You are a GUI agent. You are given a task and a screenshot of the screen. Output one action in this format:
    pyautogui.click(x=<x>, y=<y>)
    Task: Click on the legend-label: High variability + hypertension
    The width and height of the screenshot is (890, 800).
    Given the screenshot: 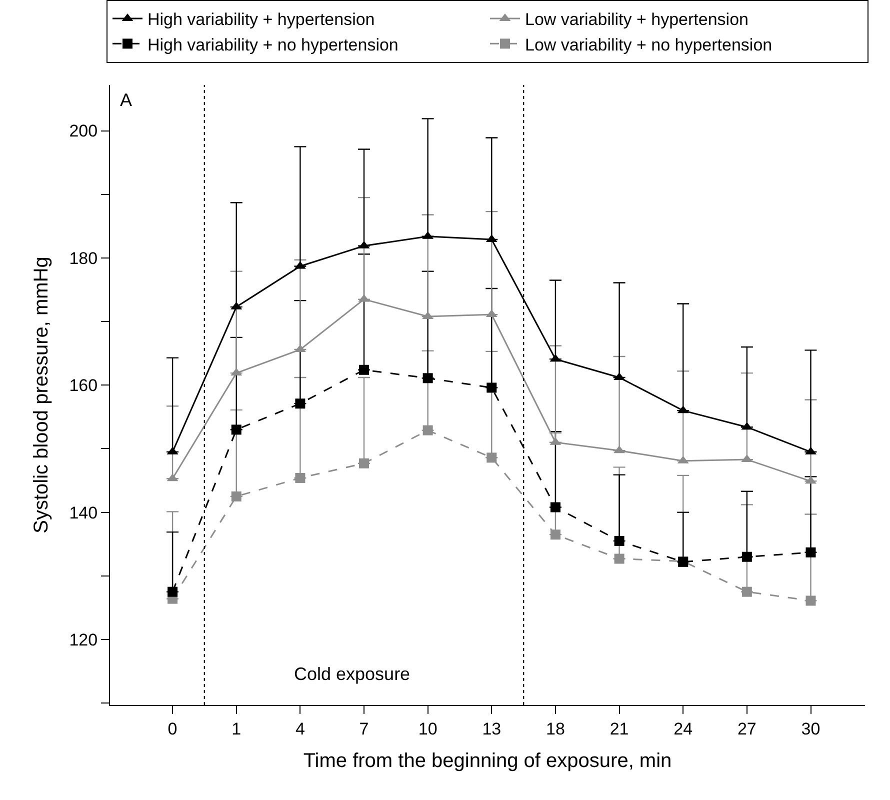 What is the action you would take?
    pyautogui.click(x=261, y=20)
    